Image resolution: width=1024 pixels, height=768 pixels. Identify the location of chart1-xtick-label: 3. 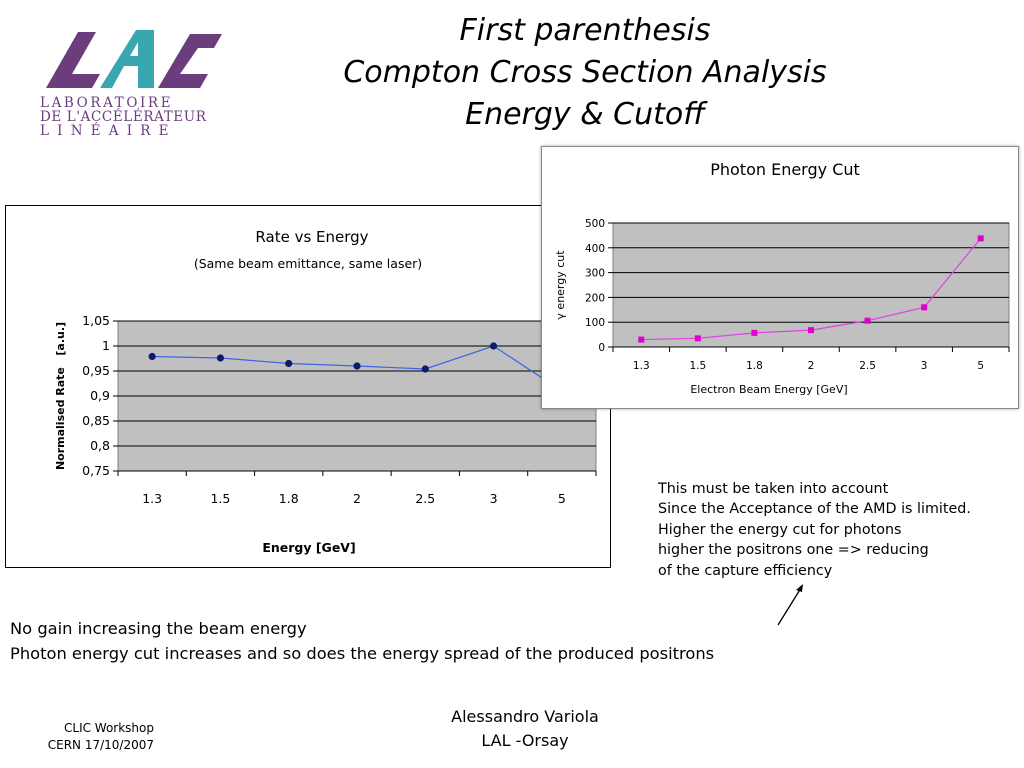
(494, 498).